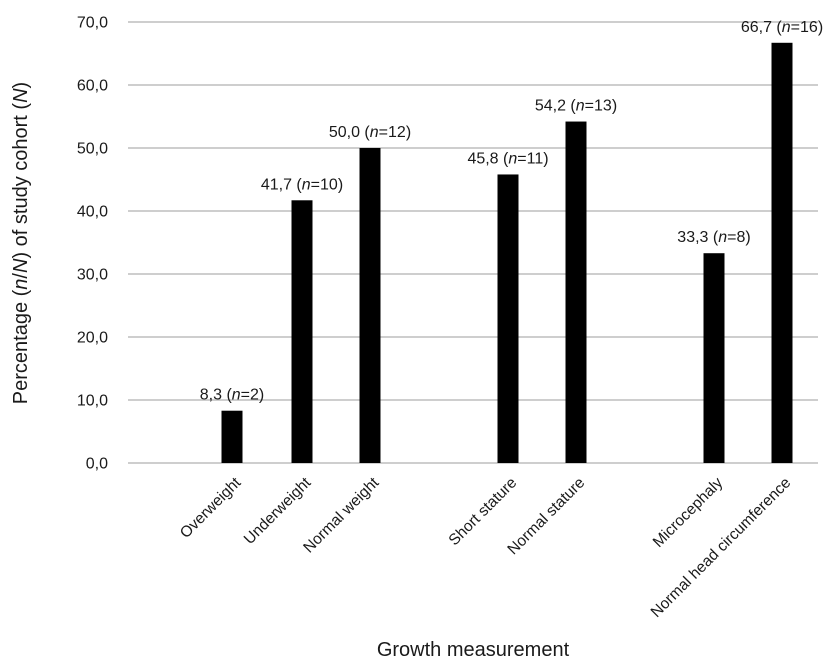  I want to click on y-tick-label: 40,0, so click(92, 212).